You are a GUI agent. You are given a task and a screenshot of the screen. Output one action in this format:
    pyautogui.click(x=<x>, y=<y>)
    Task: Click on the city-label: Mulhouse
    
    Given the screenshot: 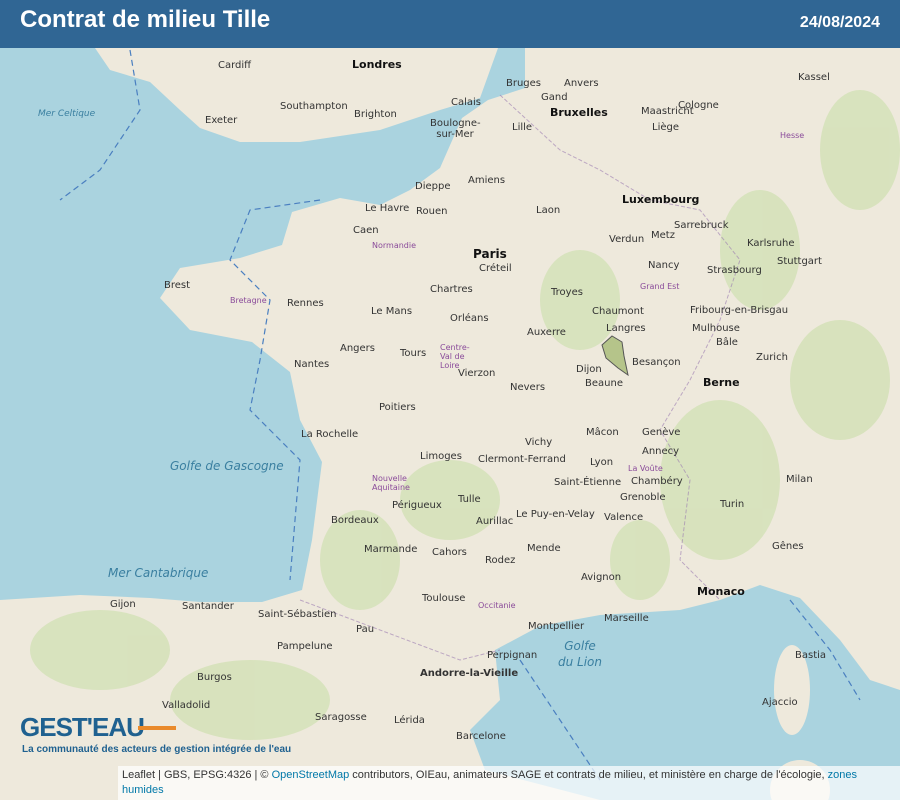 What is the action you would take?
    pyautogui.click(x=716, y=328)
    